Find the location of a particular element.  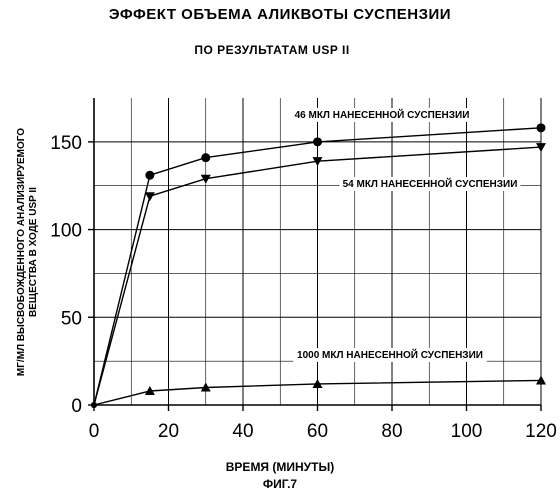

data-point-triangle-down is located at coordinates (150, 196).